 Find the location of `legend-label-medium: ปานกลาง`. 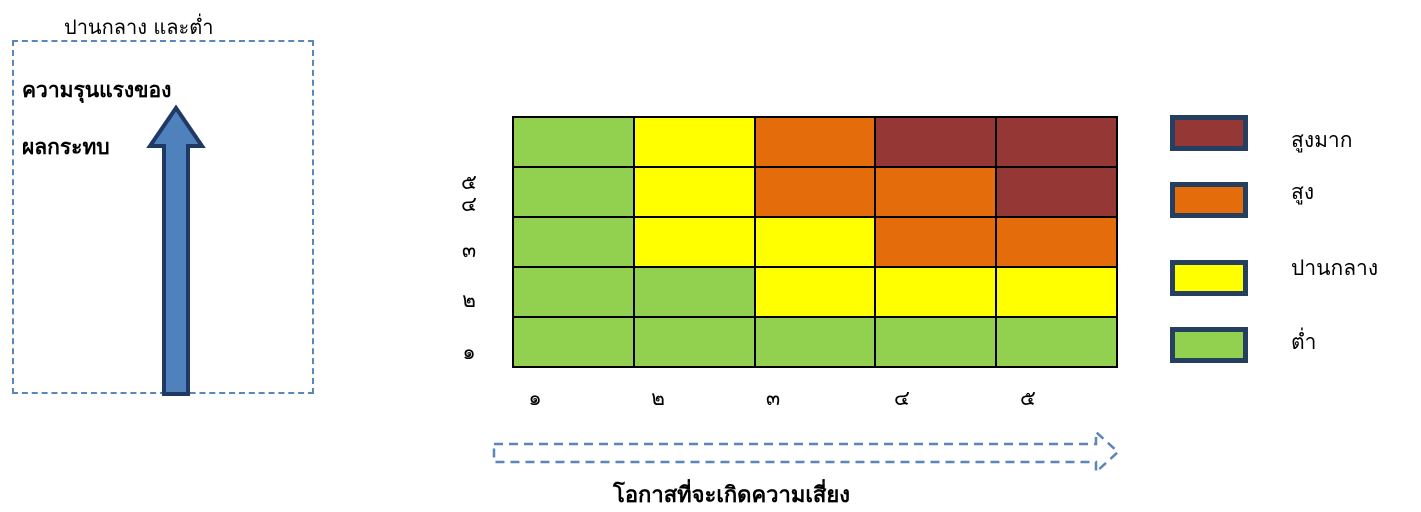

legend-label-medium: ปานกลาง is located at coordinates (1335, 268).